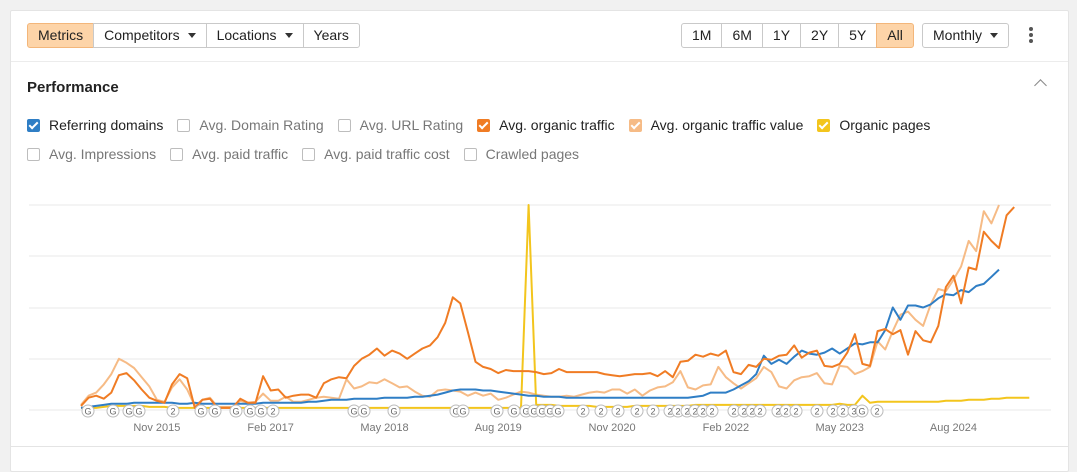 This screenshot has height=472, width=1077. I want to click on range-label: 2Y, so click(820, 35).